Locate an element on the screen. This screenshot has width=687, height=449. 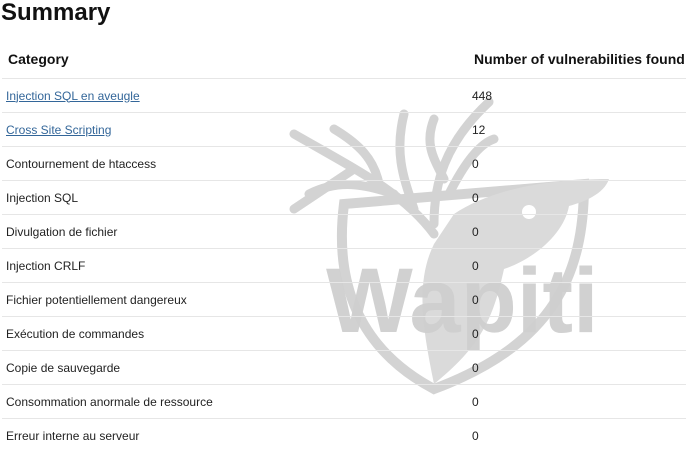
table-row: Consommation anormale de ressource 0 is located at coordinates (344, 401).